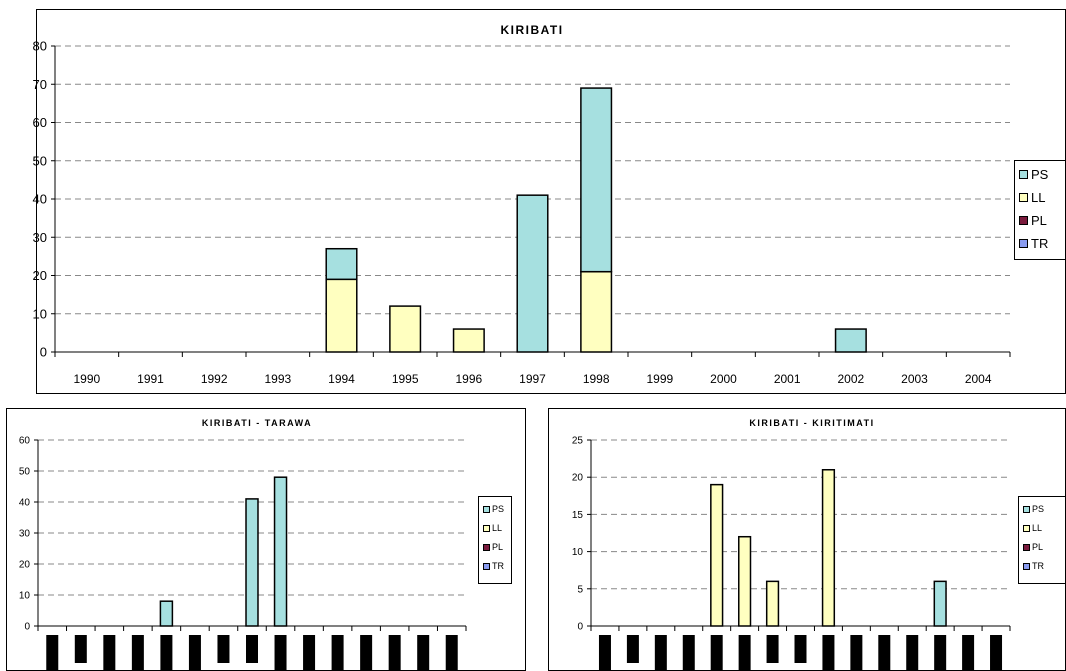 This screenshot has width=1066, height=671. What do you see at coordinates (850, 379) in the screenshot?
I see `x-tick-label: 2002` at bounding box center [850, 379].